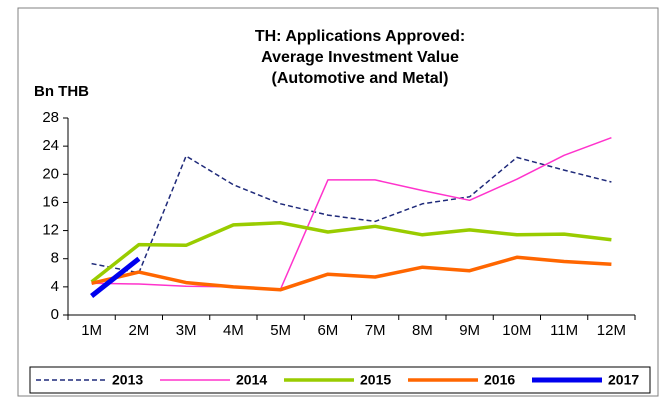 The image size is (664, 401). What do you see at coordinates (50, 201) in the screenshot?
I see `y-tick-label: 16` at bounding box center [50, 201].